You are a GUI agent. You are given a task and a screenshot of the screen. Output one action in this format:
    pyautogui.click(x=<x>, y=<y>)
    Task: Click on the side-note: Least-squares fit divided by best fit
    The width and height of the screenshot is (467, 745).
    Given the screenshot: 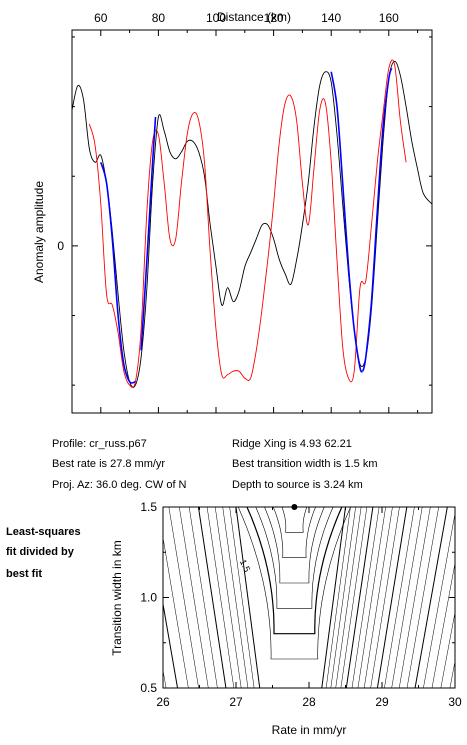 What is the action you would take?
    pyautogui.click(x=43, y=553)
    